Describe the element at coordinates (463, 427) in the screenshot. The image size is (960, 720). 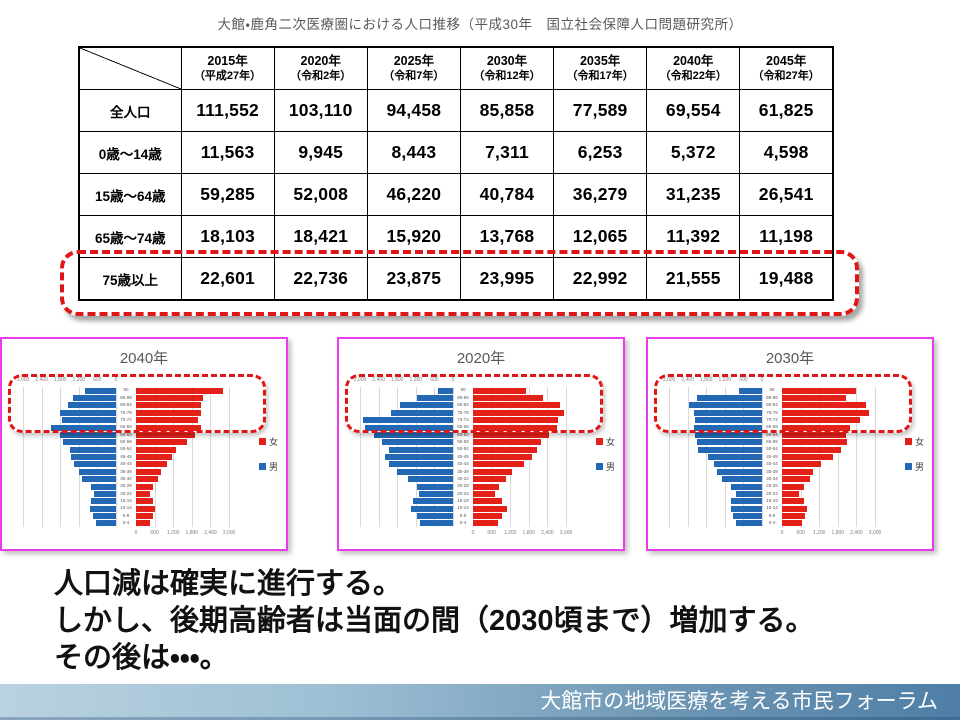
I see `pyramid-row: 65-69` at that location.